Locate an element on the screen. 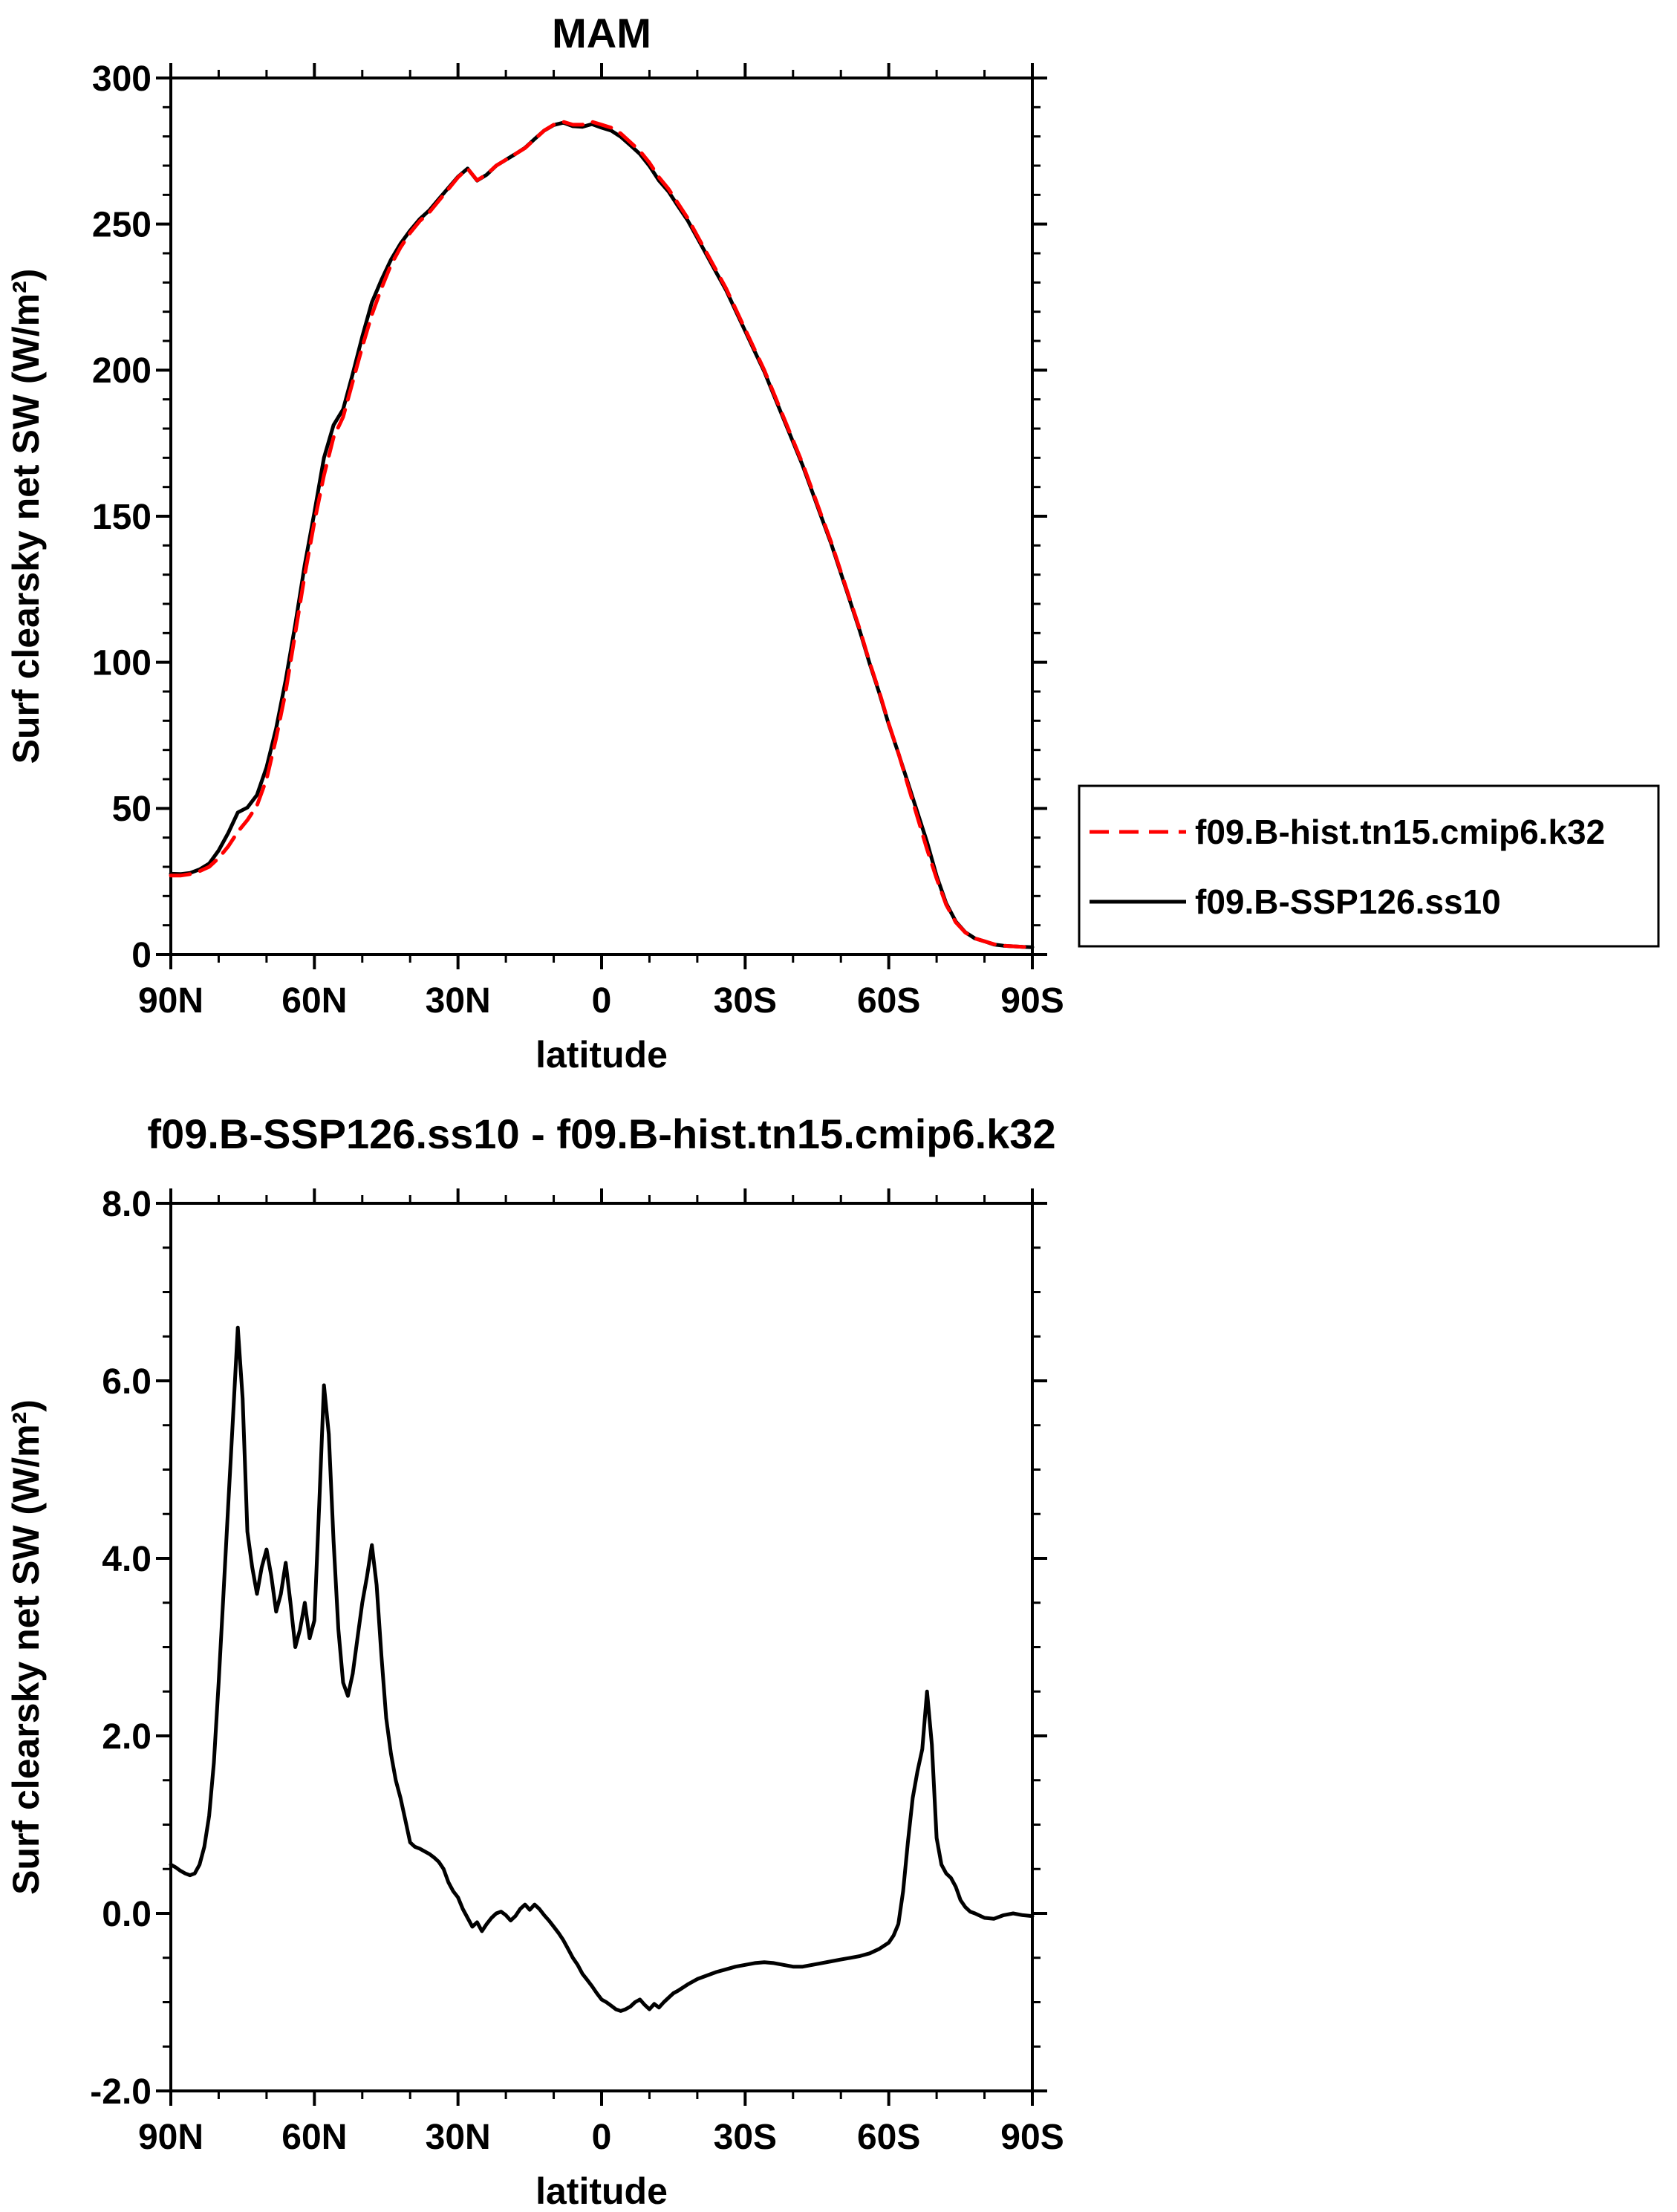 The image size is (1677, 2212). y-tick-label: 4.0 is located at coordinates (127, 1559).